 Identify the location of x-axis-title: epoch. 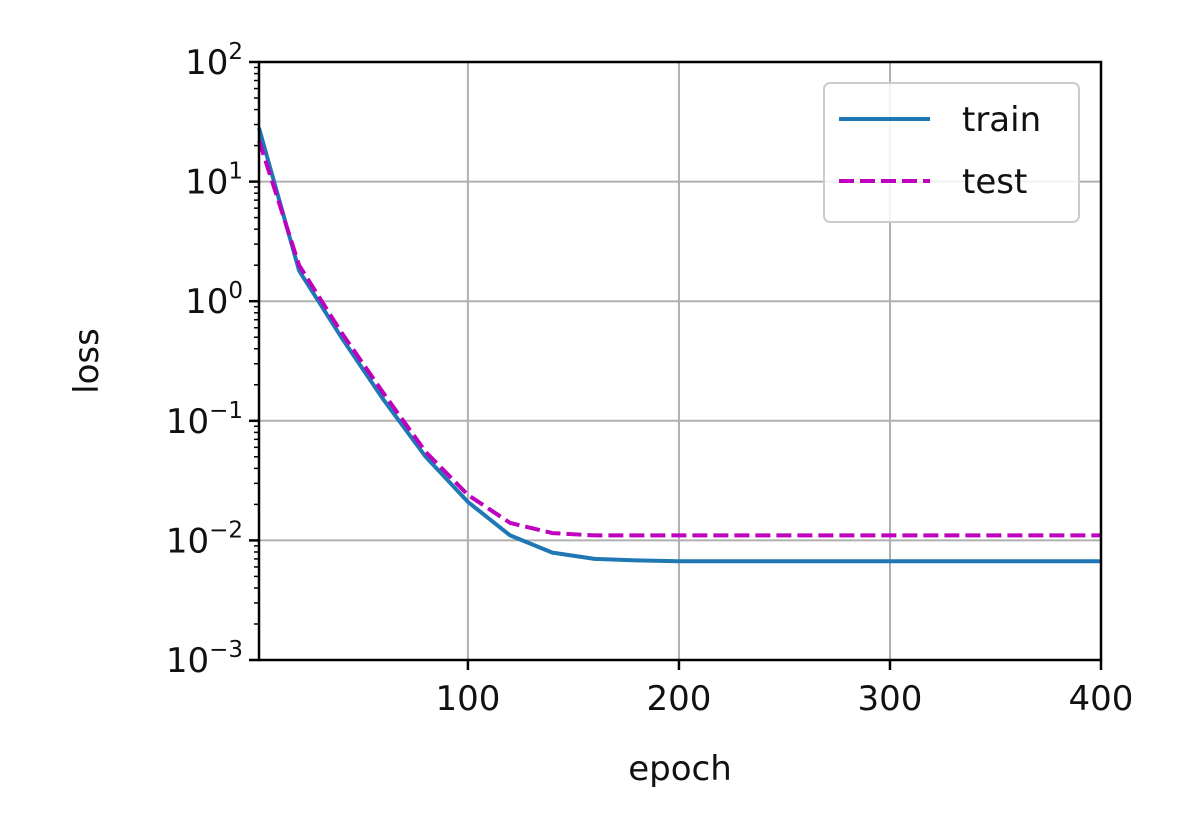
(680, 769).